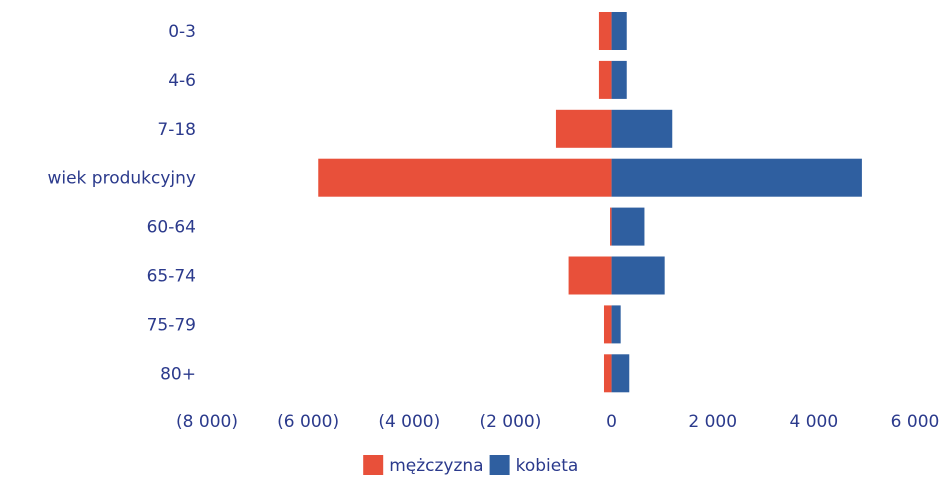  What do you see at coordinates (712, 422) in the screenshot?
I see `x-tick-label: 2 000` at bounding box center [712, 422].